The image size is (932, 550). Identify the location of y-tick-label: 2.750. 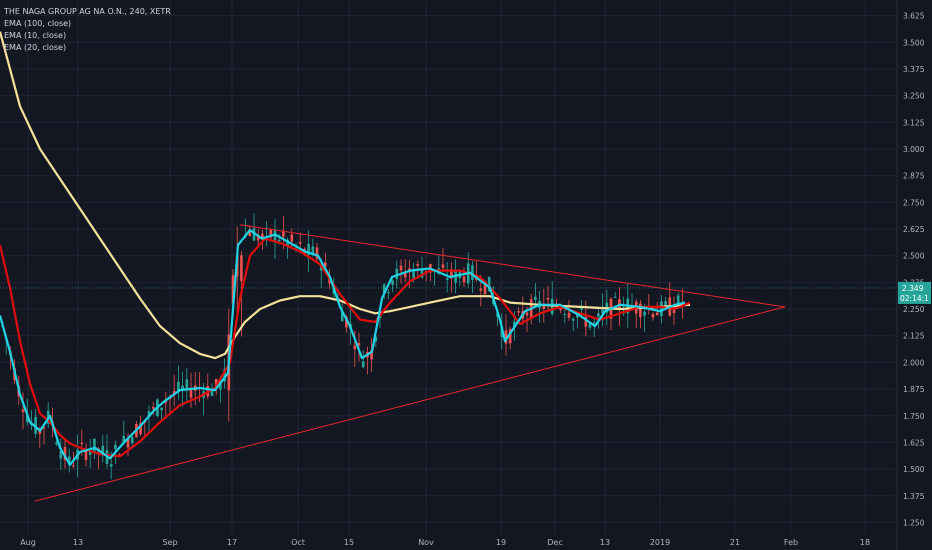
(914, 202).